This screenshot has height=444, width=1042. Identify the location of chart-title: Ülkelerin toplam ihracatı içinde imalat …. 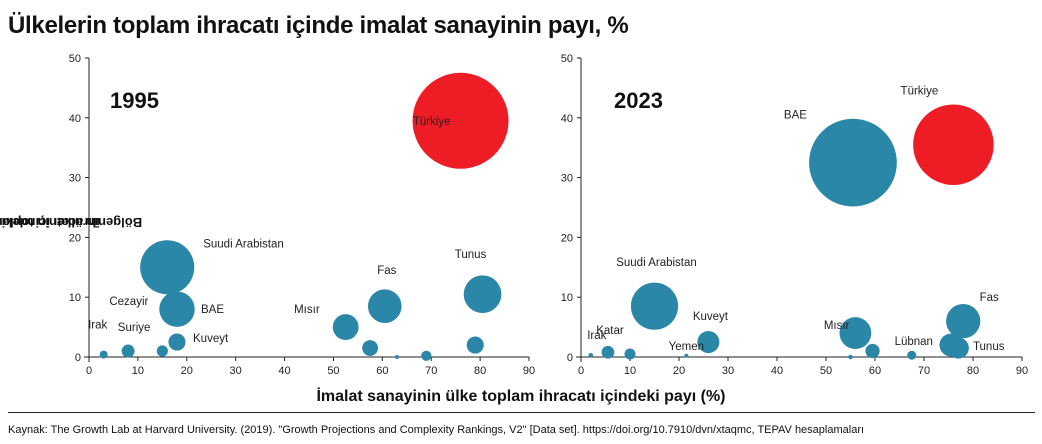
(318, 25).